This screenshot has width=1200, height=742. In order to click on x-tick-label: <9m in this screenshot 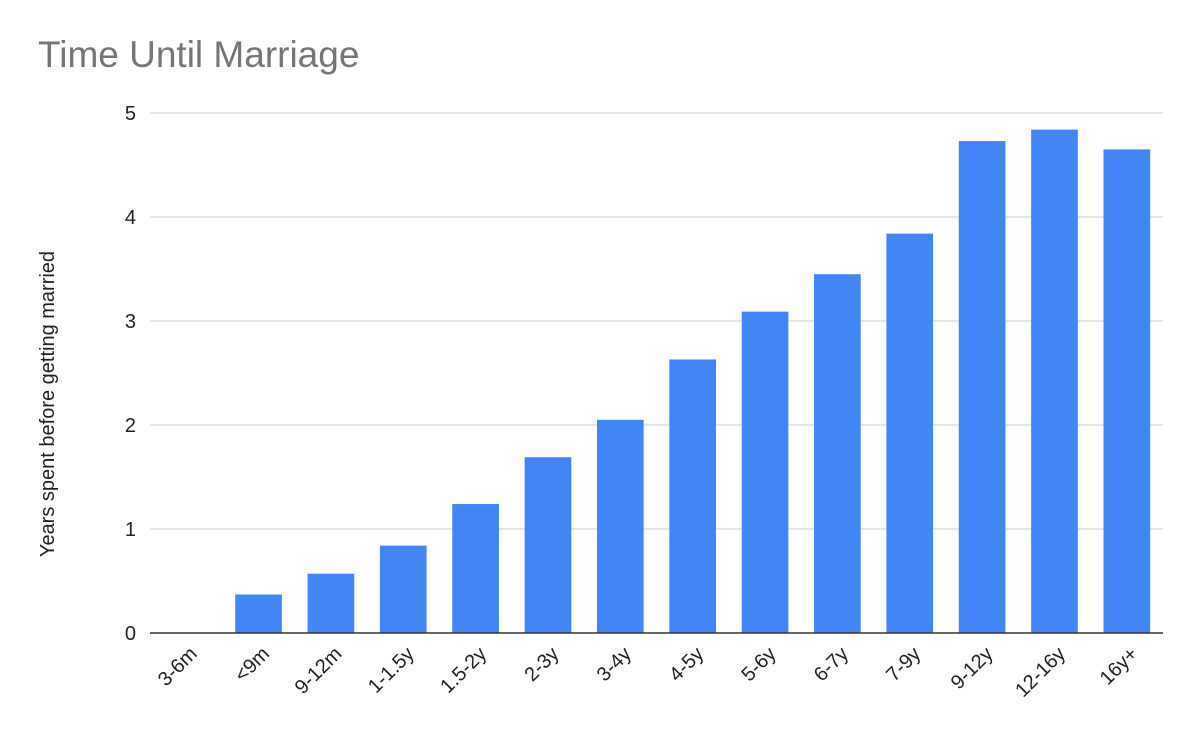, I will do `click(252, 664)`.